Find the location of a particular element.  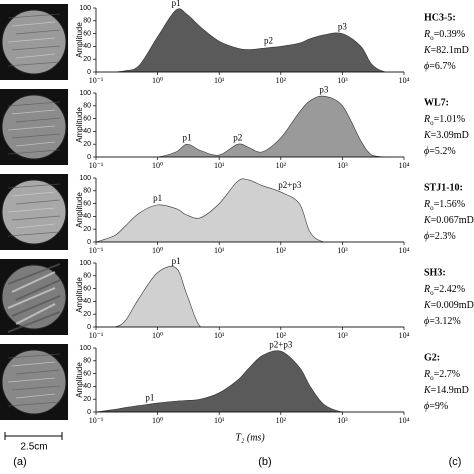

sample-property: Ro=2.42% is located at coordinates (444, 290).